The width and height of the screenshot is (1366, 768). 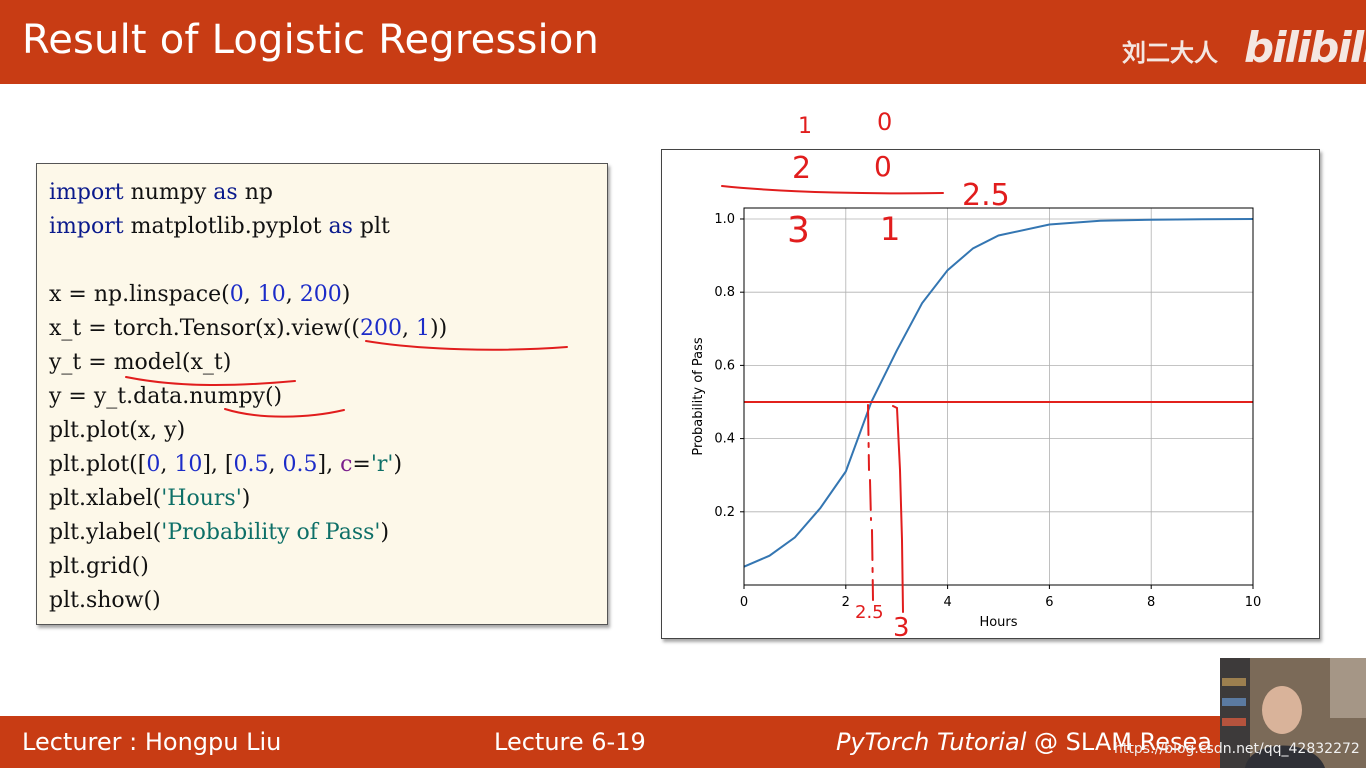 What do you see at coordinates (371, 226) in the screenshot?
I see `code-token: plt` at bounding box center [371, 226].